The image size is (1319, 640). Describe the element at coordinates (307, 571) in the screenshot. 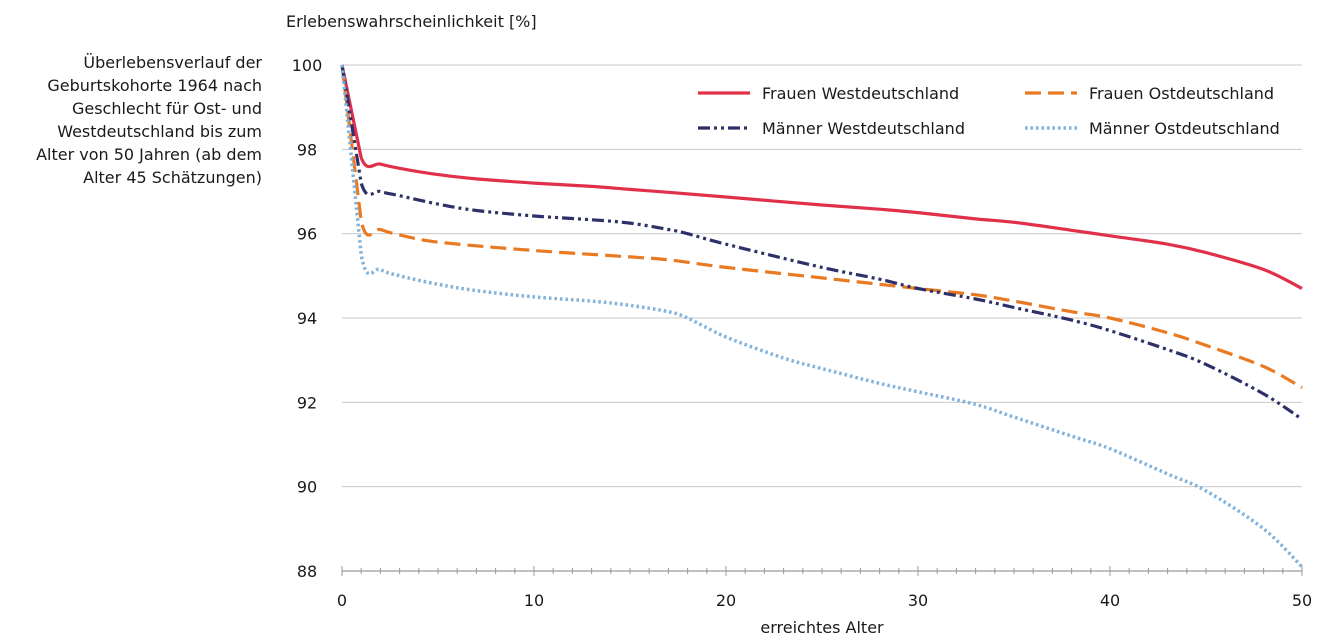

I see `y-tick-label: 88` at that location.